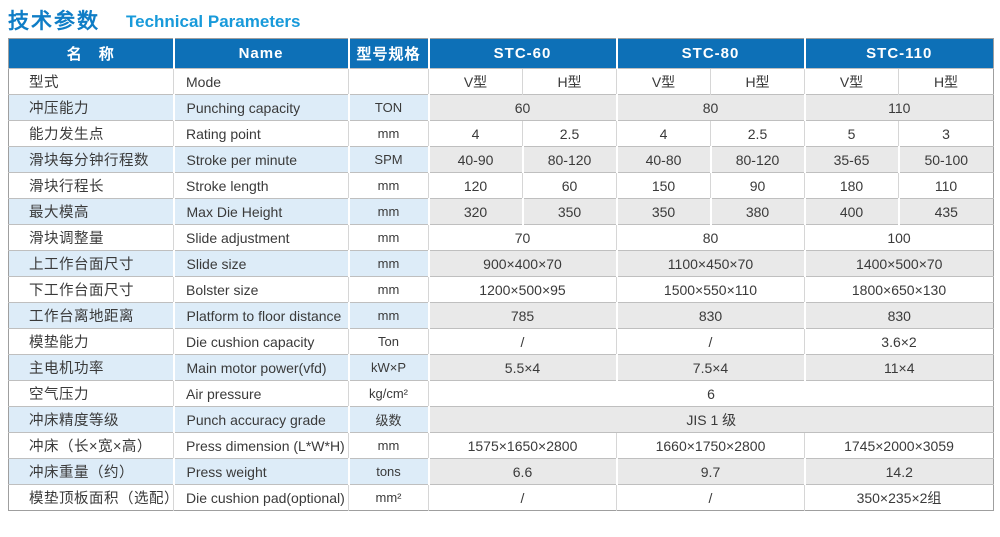  What do you see at coordinates (522, 471) in the screenshot?
I see `param-value: 6.6` at bounding box center [522, 471].